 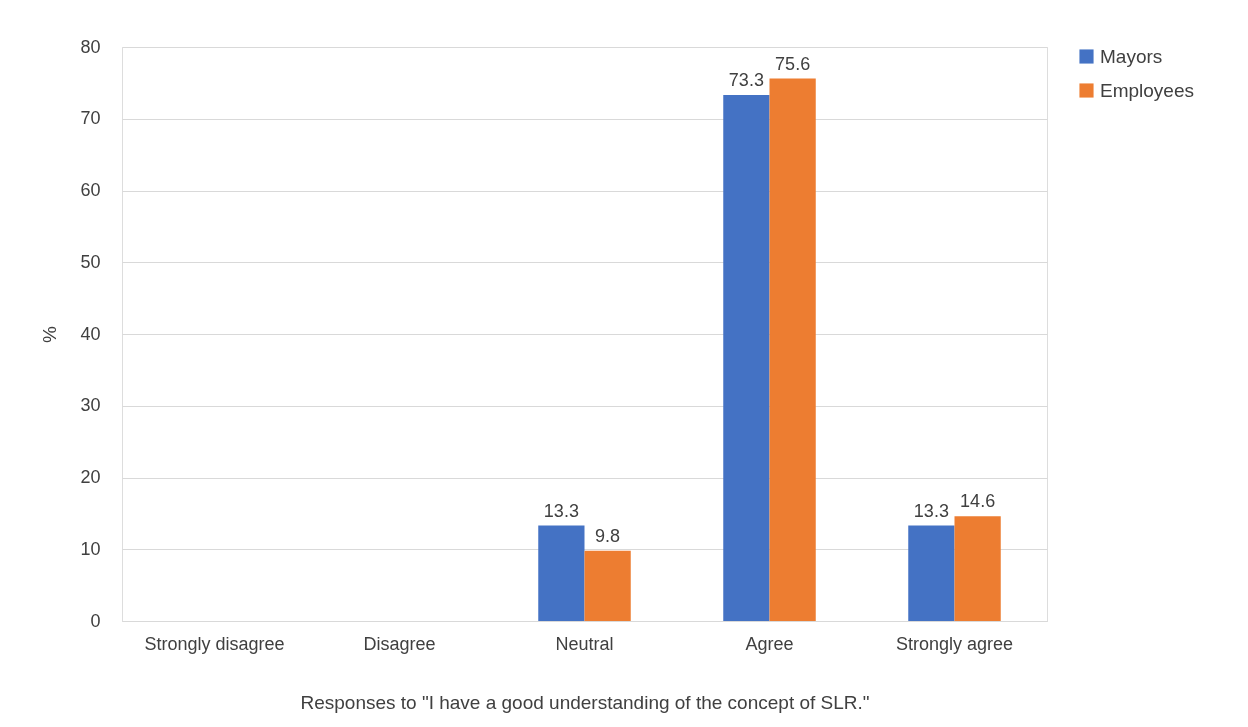 I want to click on x-tick-label: Strongly disagree, so click(x=214, y=643).